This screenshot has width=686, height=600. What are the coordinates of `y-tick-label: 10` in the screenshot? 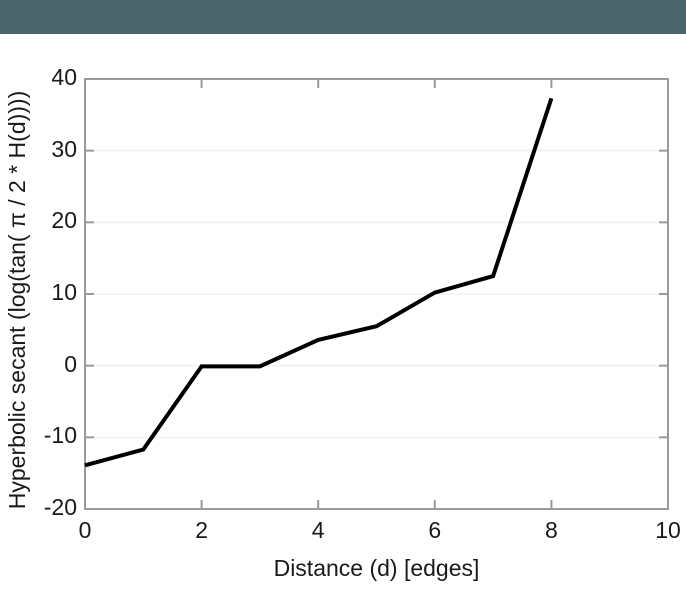 It's located at (64, 292).